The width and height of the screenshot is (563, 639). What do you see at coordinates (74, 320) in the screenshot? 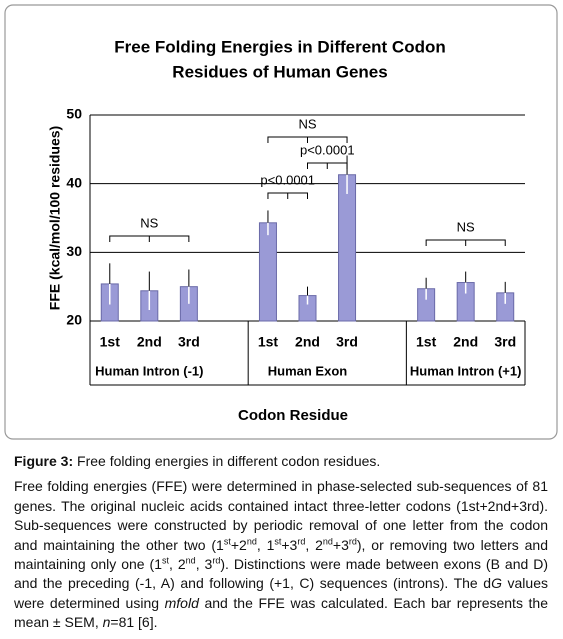
I see `y-tick-label: 20` at bounding box center [74, 320].